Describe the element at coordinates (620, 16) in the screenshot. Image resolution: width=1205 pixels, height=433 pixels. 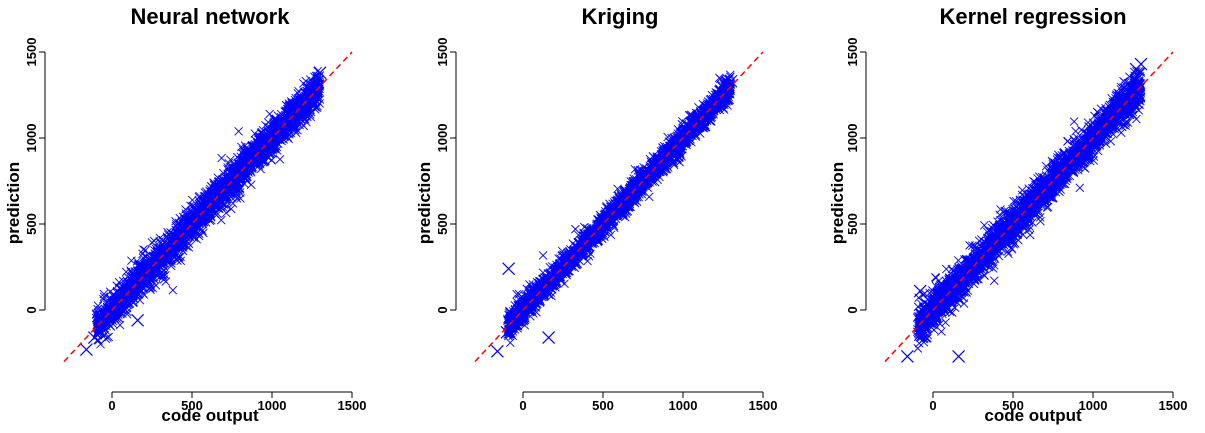
I see `chart-title: Kriging` at that location.